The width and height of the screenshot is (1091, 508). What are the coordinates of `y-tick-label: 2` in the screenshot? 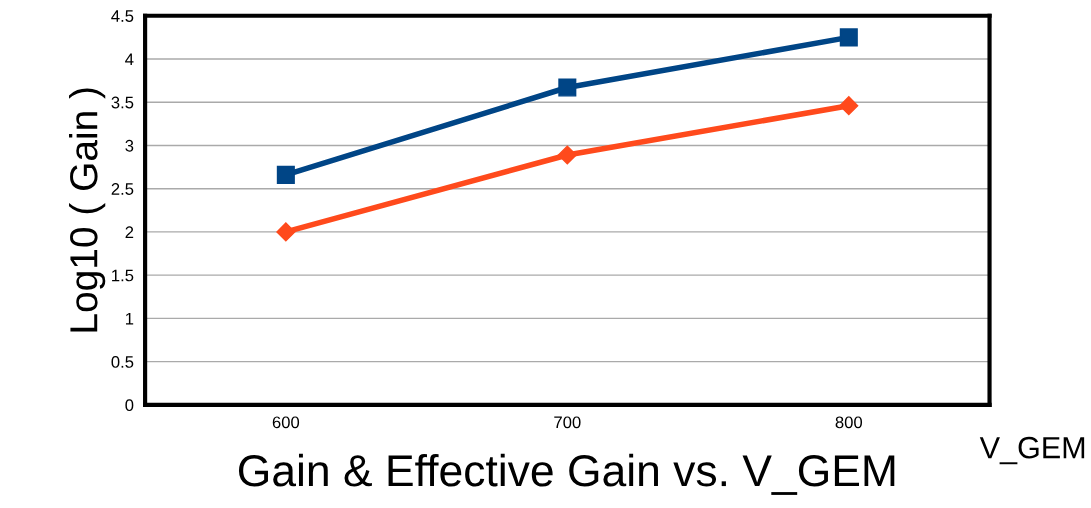 It's located at (129, 232).